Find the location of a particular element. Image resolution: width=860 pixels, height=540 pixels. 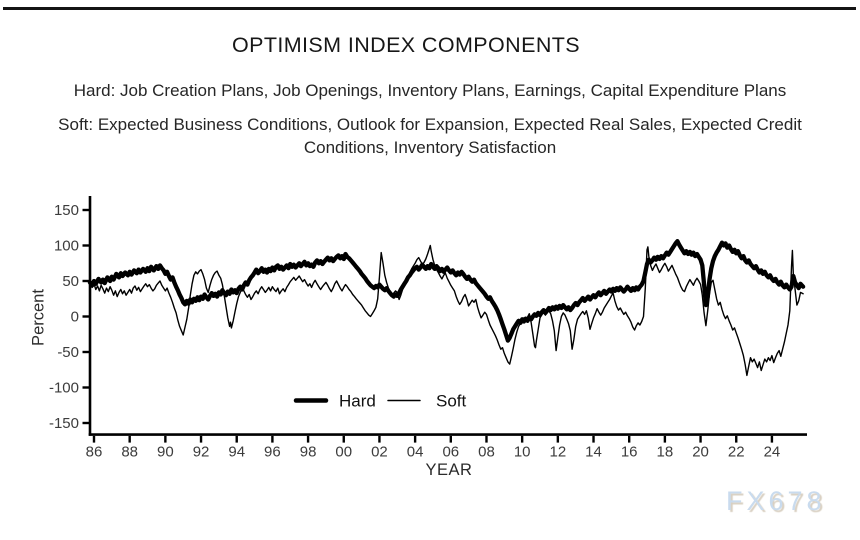

x-tick-label: 88 is located at coordinates (129, 452).